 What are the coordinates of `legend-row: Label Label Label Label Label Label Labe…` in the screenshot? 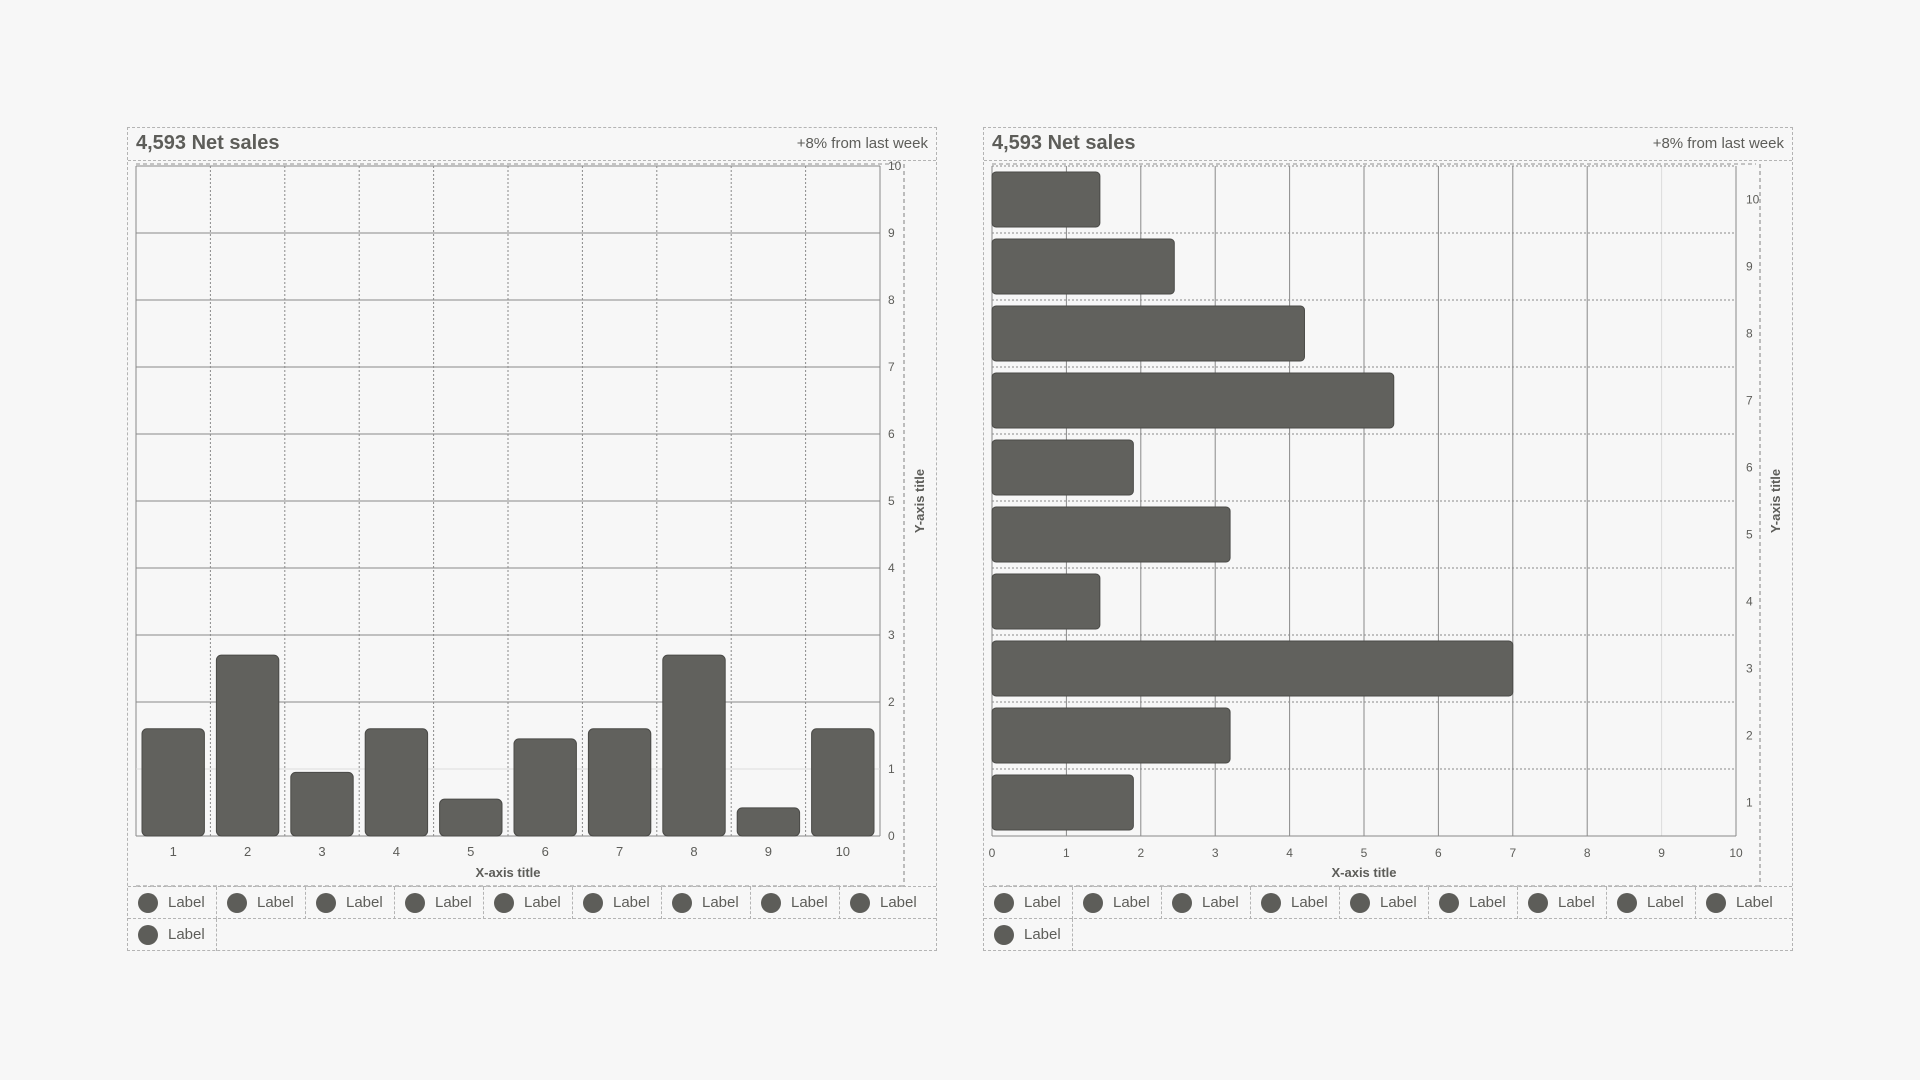 It's located at (1388, 902).